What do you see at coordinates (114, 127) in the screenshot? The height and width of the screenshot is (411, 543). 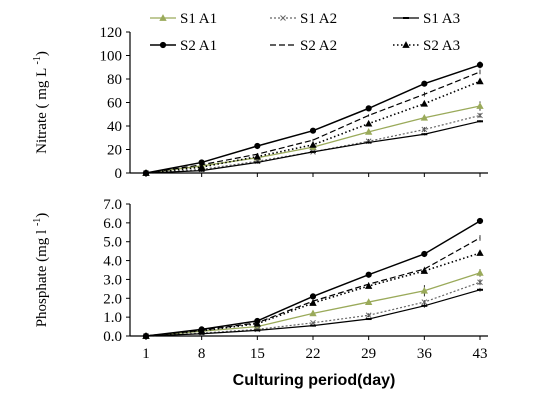 I see `y-tick-label: 40` at bounding box center [114, 127].